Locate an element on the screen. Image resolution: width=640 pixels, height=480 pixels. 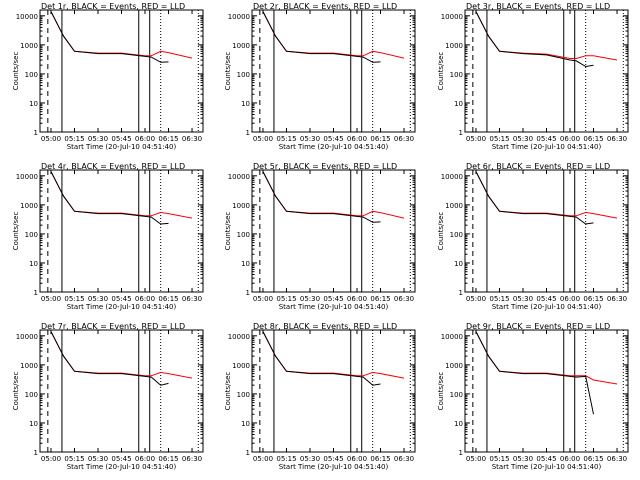
panel-title: Det 7r, BLACK = Events, RED = LLD is located at coordinates (113, 326).